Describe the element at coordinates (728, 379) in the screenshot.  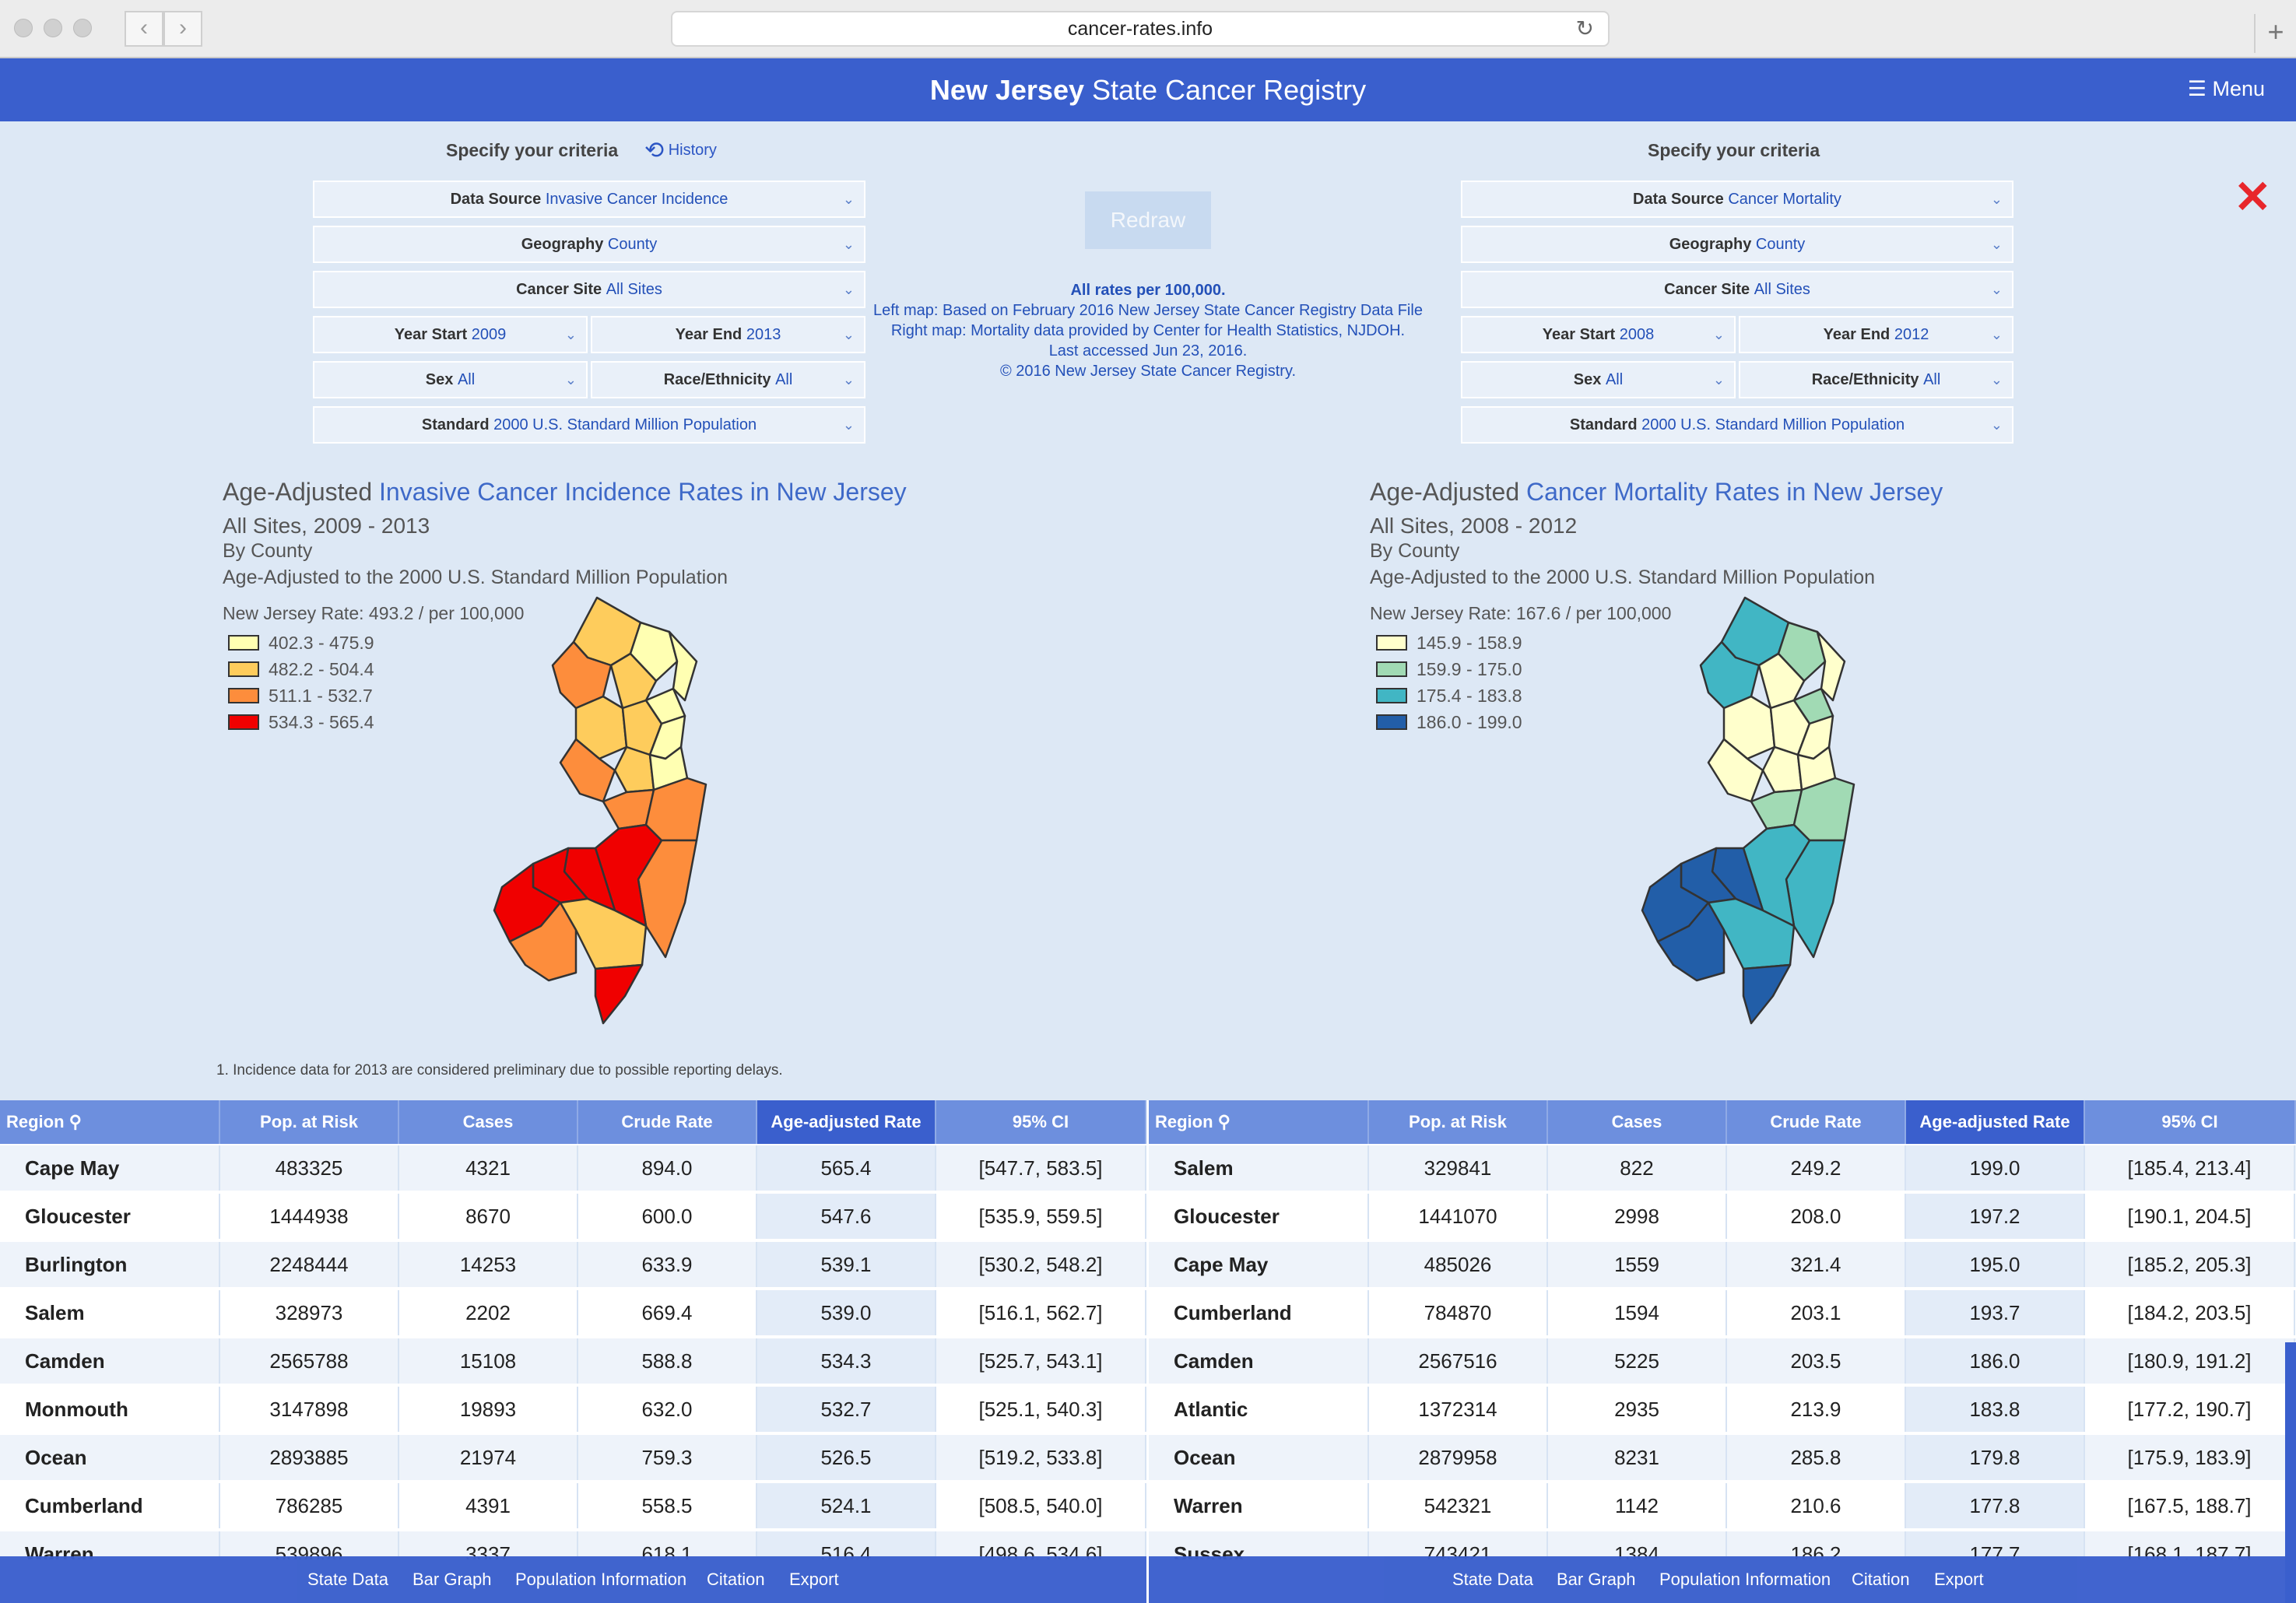
I see `left-race-select: Race/Ethnicity All ⌄` at that location.